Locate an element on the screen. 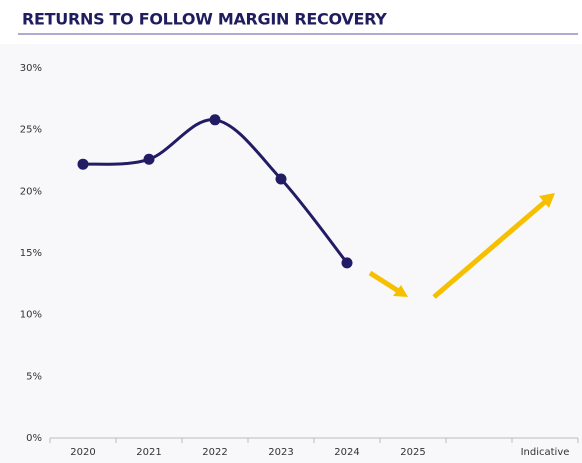  y-tick-label: 20% is located at coordinates (31, 191).